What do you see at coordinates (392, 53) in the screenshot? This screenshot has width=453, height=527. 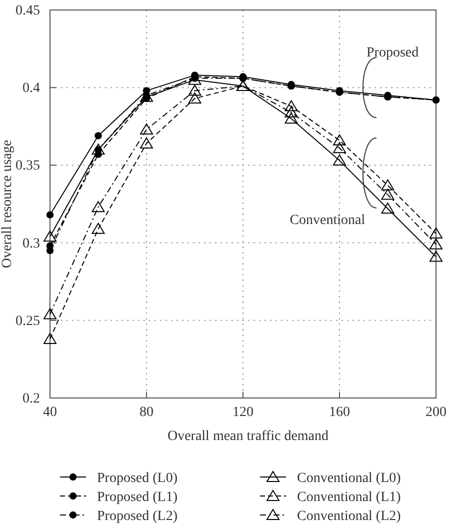 I see `annotation: Proposed` at bounding box center [392, 53].